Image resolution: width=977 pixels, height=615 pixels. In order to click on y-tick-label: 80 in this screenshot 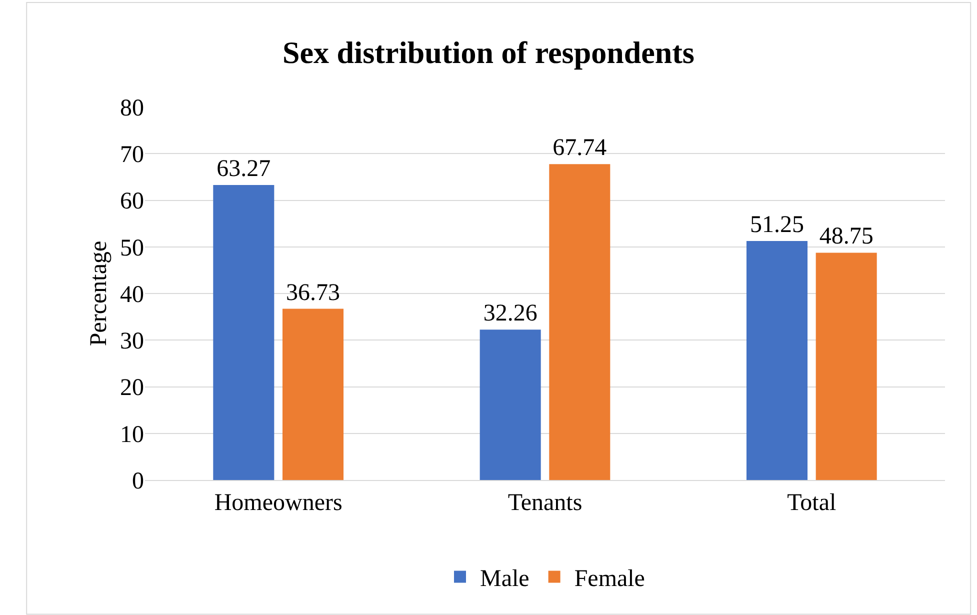, I will do `click(132, 108)`.